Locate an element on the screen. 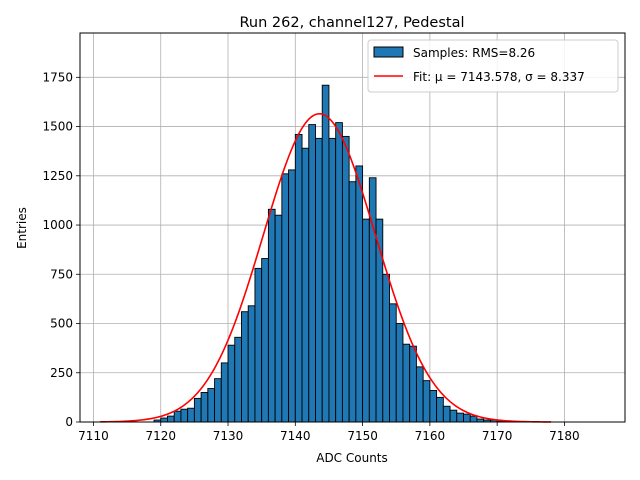  y-axis-ticks: 0 250 500 750 1000 1250 1500 1750 is located at coordinates (61, 249).